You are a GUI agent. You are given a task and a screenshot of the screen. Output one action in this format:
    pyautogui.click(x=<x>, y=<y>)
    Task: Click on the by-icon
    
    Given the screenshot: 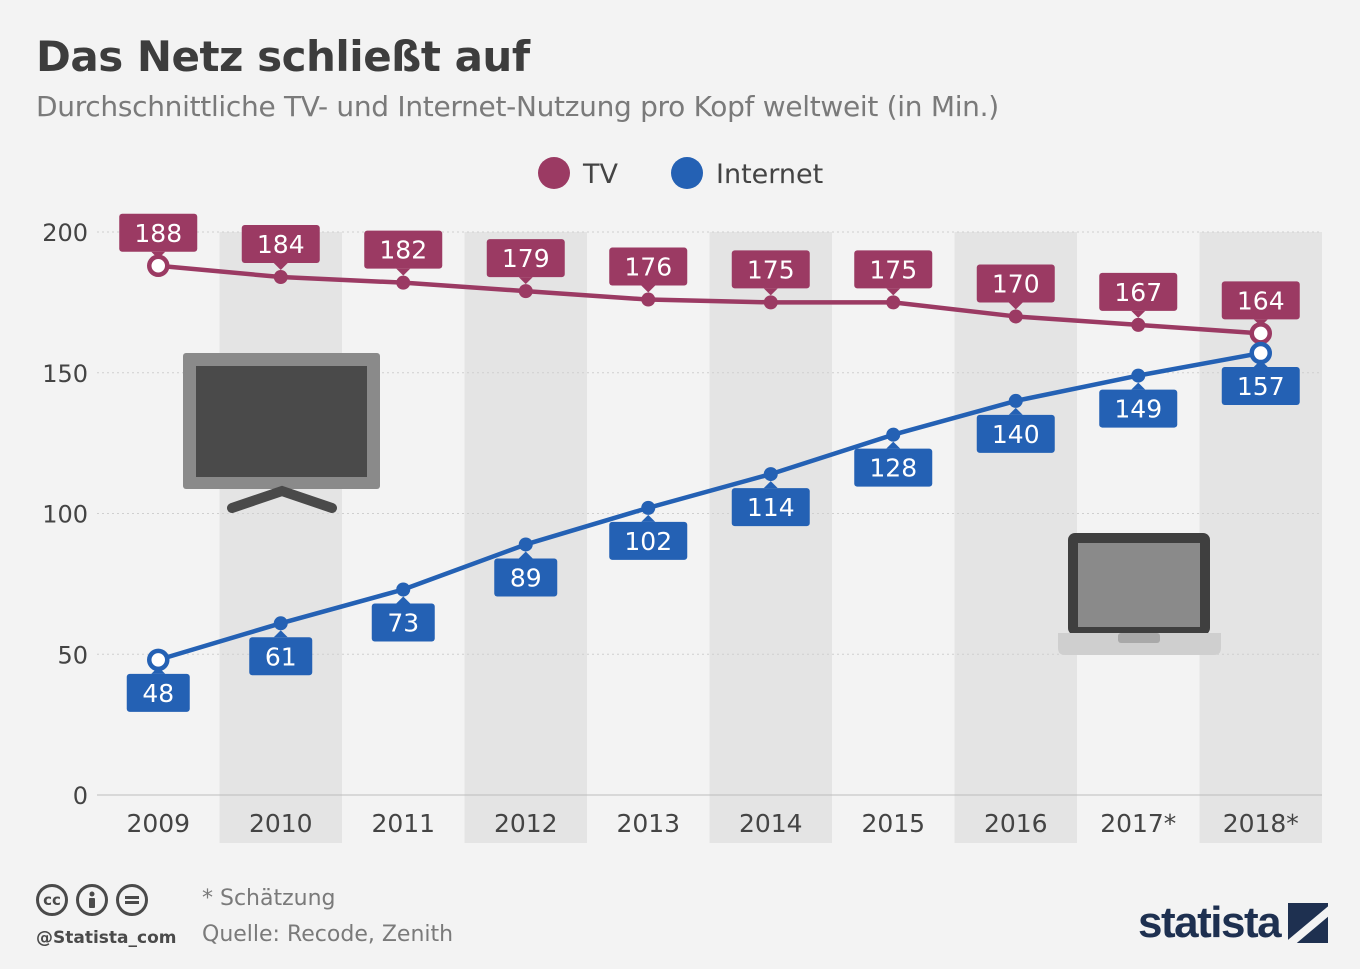 What is the action you would take?
    pyautogui.click(x=92, y=900)
    